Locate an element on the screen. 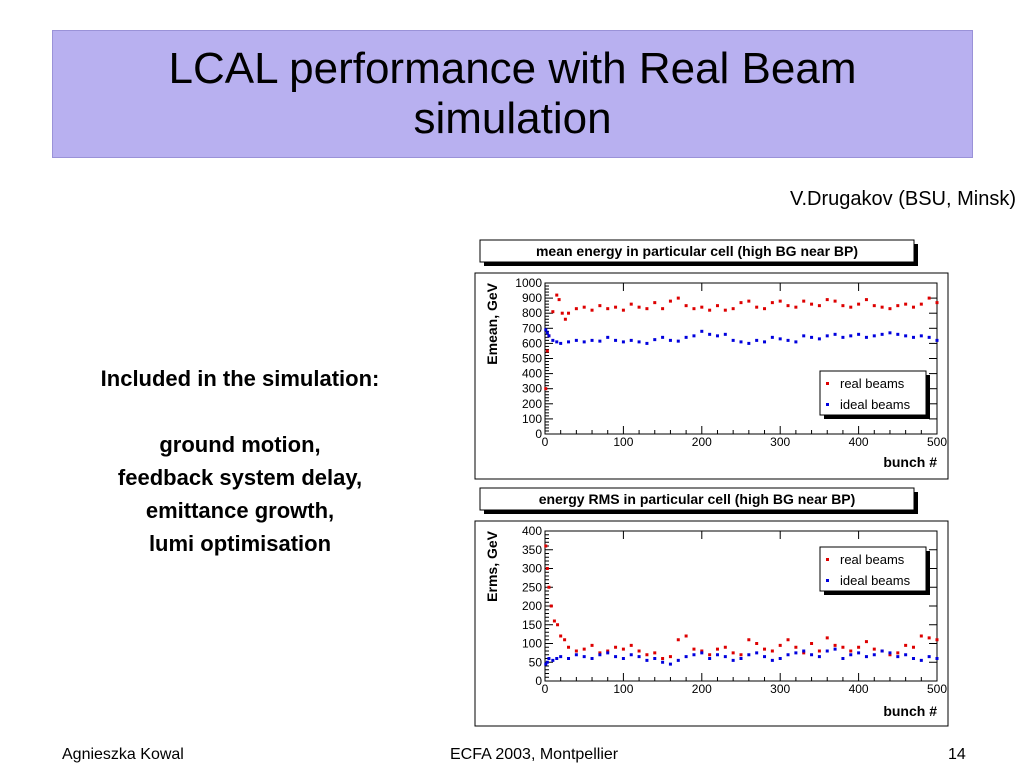 This screenshot has width=1024, height=768. y-axis-title: Emean, GeV is located at coordinates (492, 323).